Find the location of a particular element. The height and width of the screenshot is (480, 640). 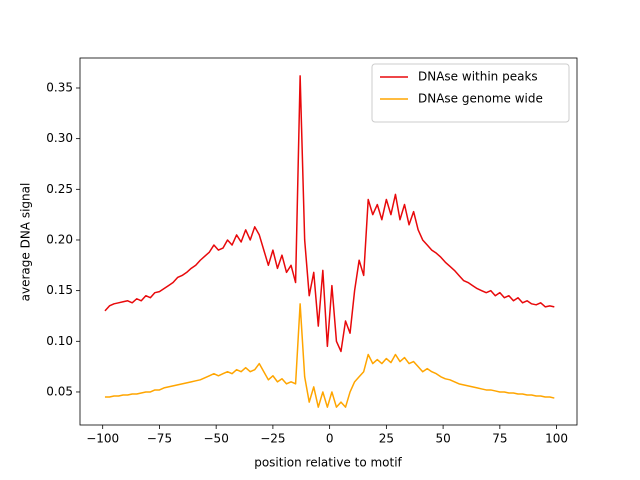

x-tick-label: −75 is located at coordinates (159, 439).